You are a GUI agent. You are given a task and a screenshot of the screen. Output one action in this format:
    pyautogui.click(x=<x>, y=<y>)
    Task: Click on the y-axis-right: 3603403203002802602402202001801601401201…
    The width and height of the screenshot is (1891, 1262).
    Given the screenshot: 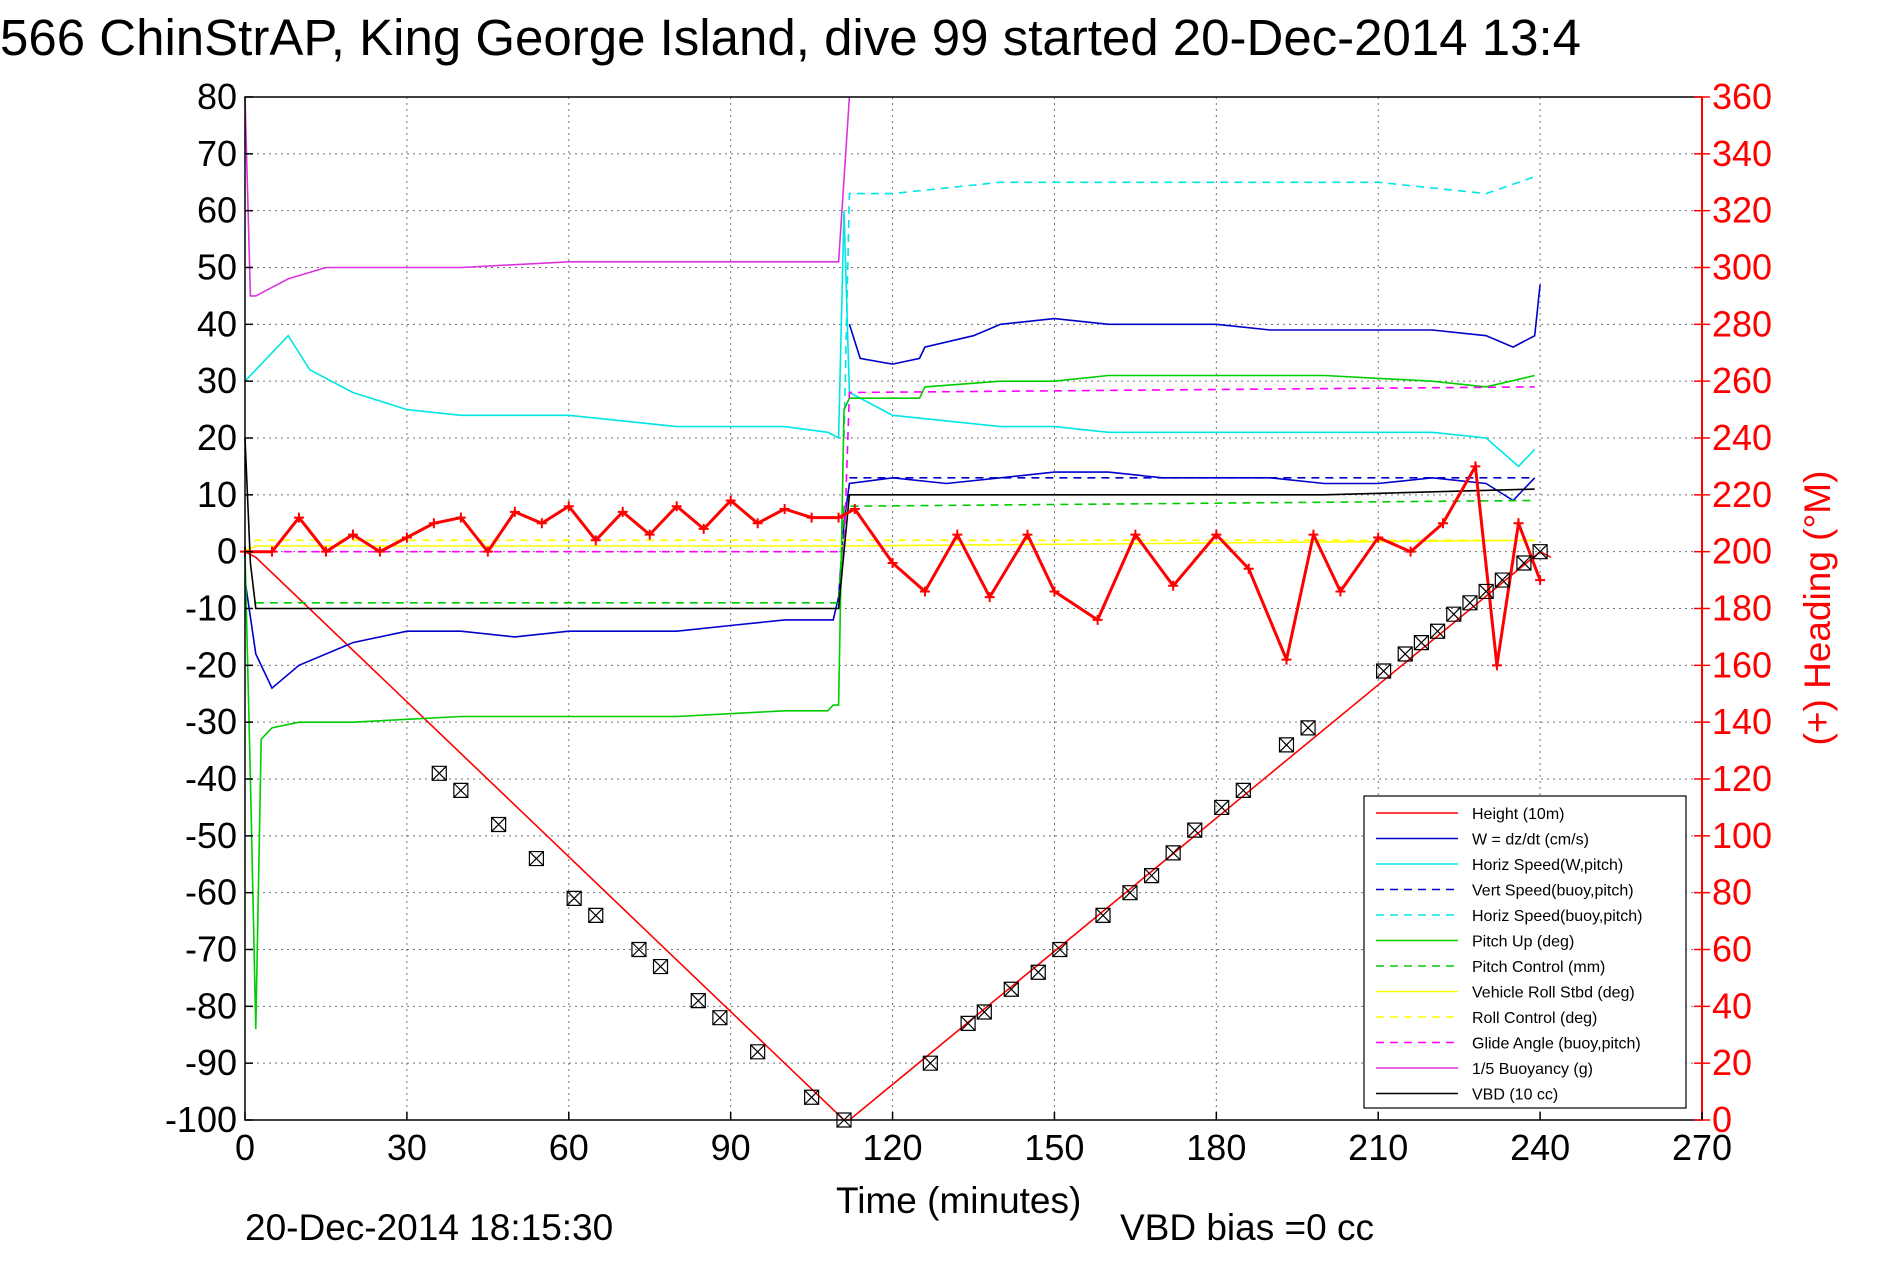 What is the action you would take?
    pyautogui.click(x=1733, y=608)
    